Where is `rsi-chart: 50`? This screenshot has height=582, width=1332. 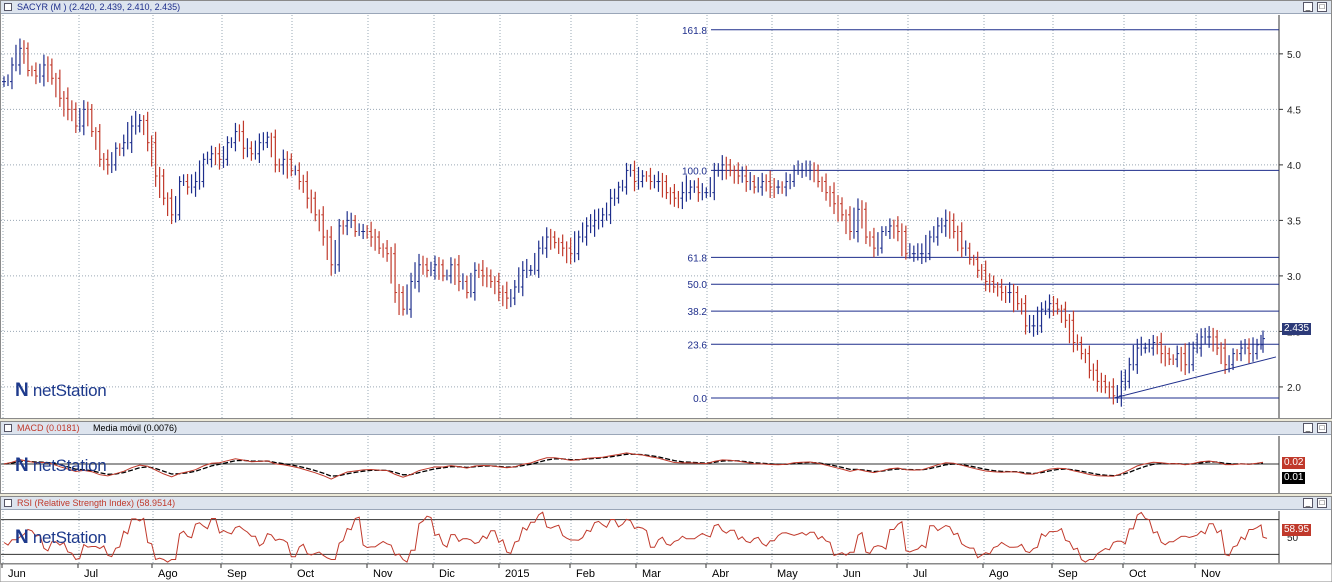
rsi-chart: 50 is located at coordinates (650, 537).